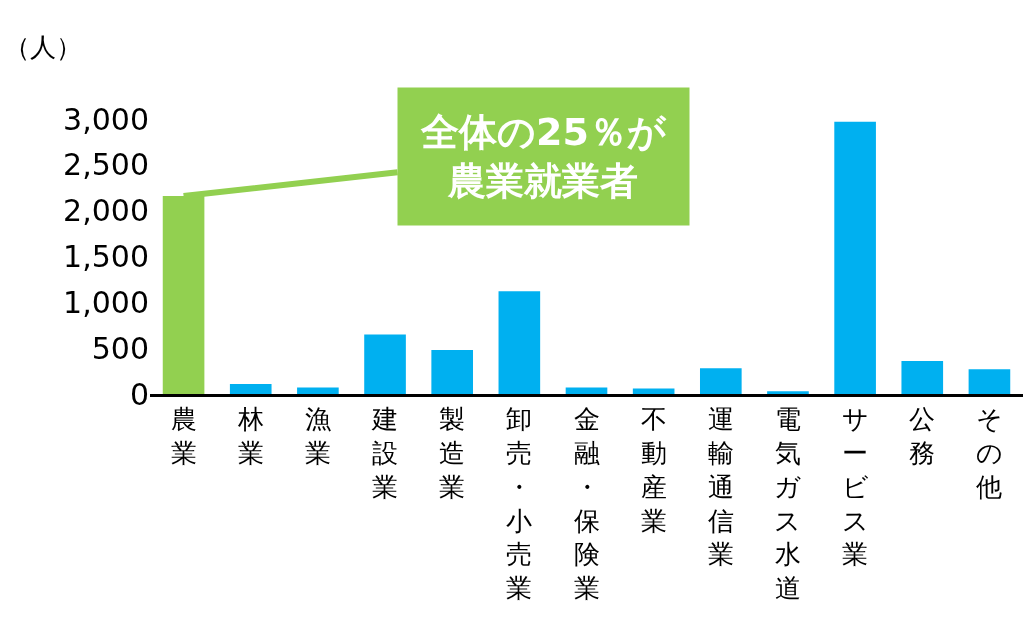 The height and width of the screenshot is (641, 1033). I want to click on x-tick-label: 林業, so click(250, 436).